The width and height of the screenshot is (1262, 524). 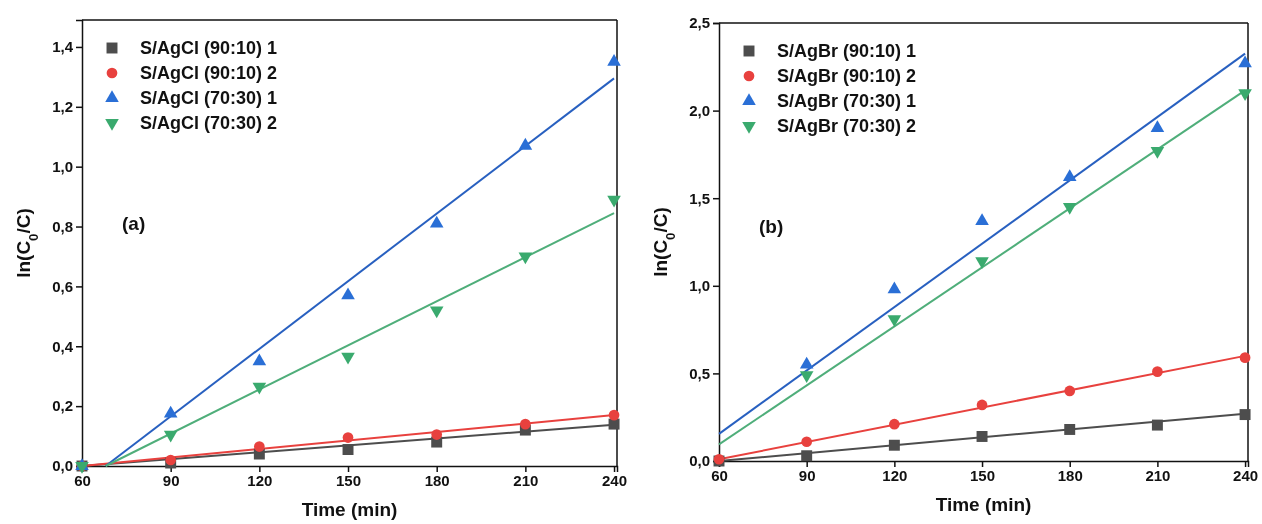 I want to click on annotation: (b), so click(x=771, y=226).